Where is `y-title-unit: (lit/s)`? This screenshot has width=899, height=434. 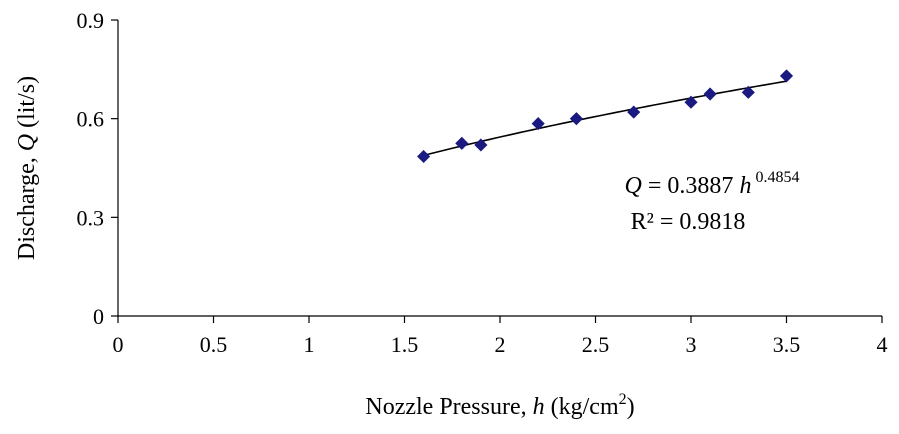 y-title-unit: (lit/s) is located at coordinates (27, 105).